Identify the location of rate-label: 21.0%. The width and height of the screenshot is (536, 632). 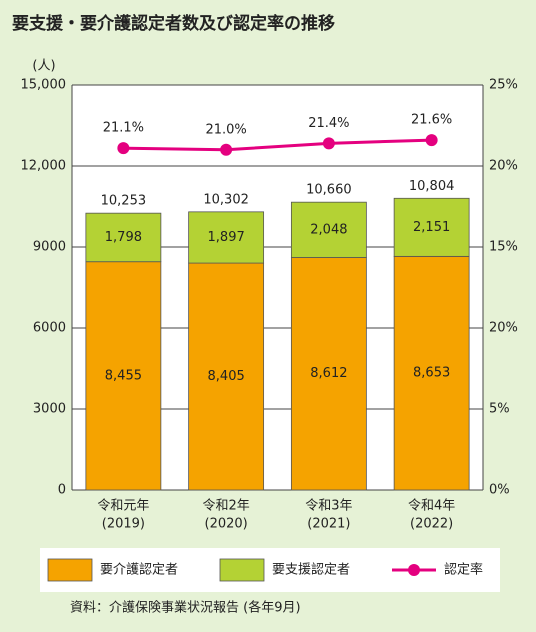
(225, 129).